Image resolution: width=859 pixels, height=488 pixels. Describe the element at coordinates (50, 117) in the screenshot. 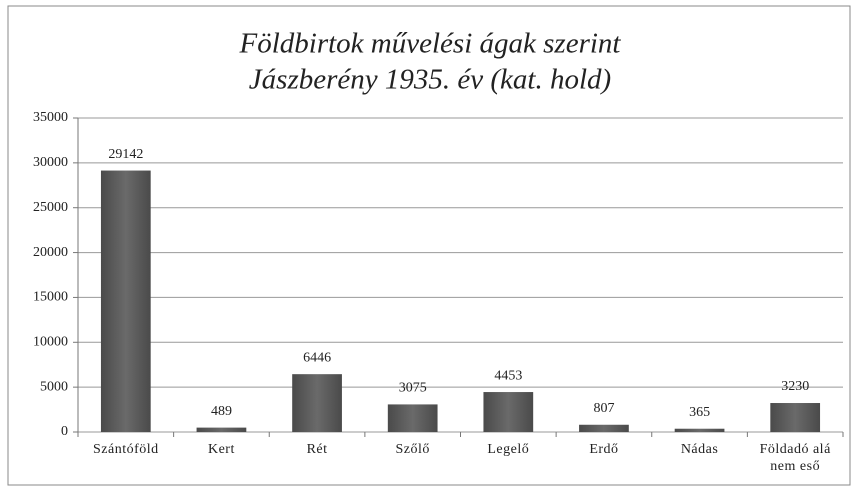

I see `y-tick-label: 35000` at that location.